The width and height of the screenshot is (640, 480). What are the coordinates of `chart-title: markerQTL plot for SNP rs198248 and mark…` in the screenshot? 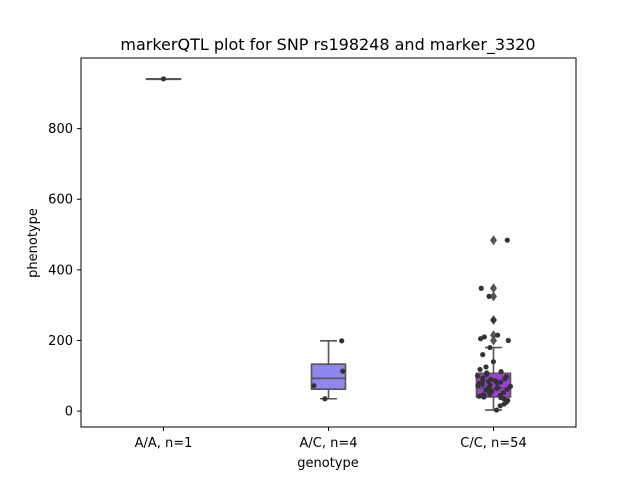 It's located at (327, 45).